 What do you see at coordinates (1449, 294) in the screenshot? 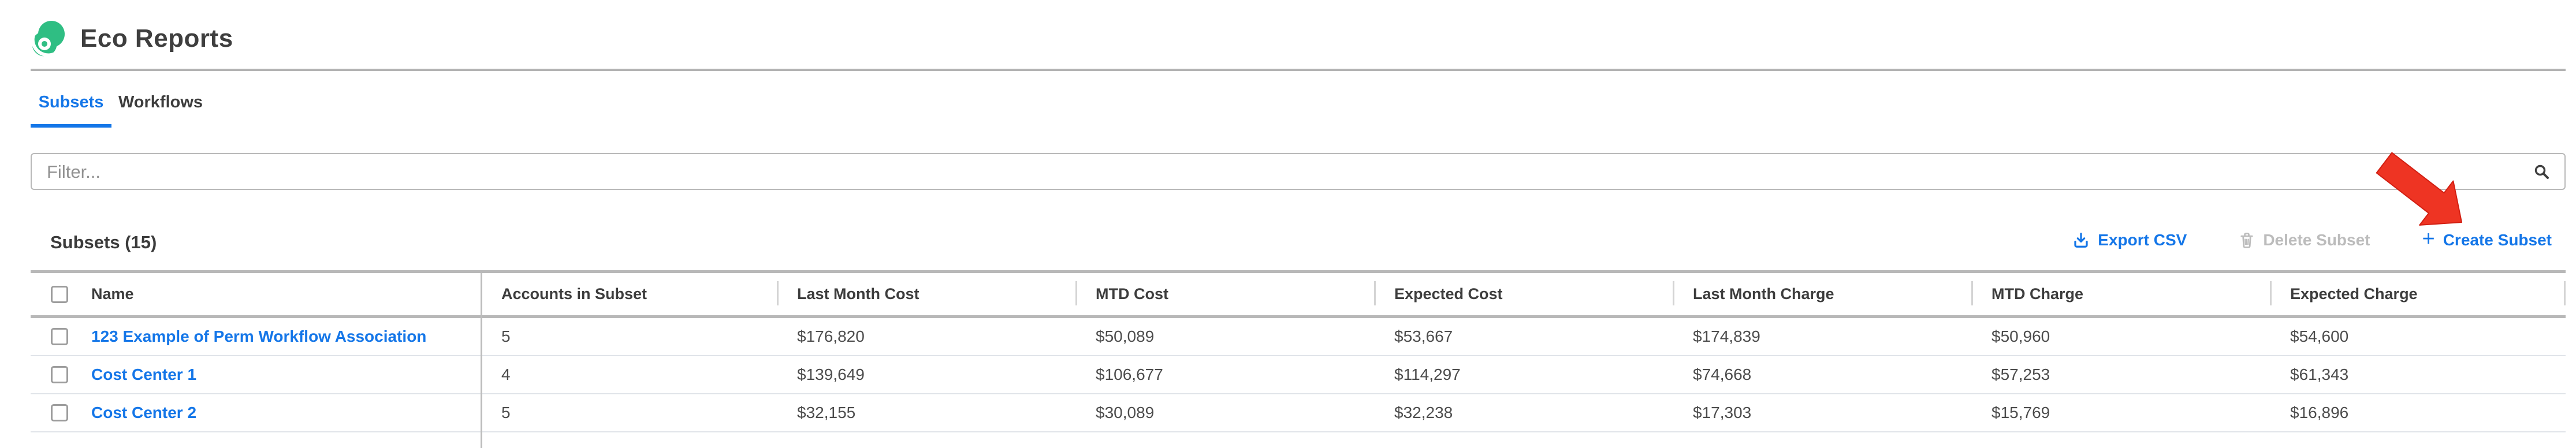
I see `col-header-expected-cost: Expected Cost` at bounding box center [1449, 294].